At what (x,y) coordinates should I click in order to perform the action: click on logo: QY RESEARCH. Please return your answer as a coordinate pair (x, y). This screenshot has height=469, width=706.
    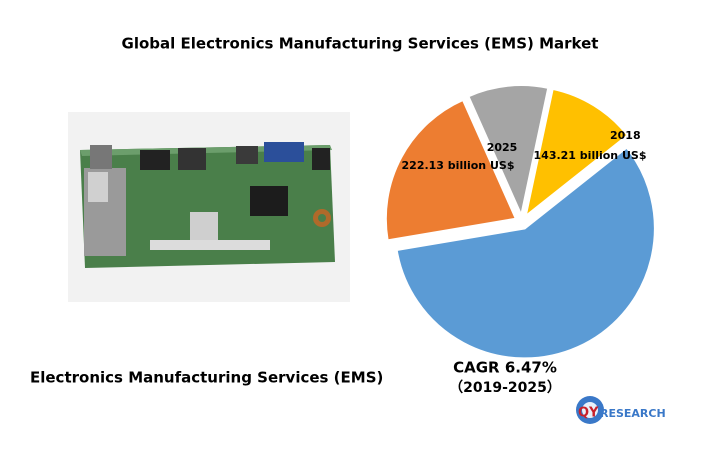
    Looking at the image, I should click on (621, 410).